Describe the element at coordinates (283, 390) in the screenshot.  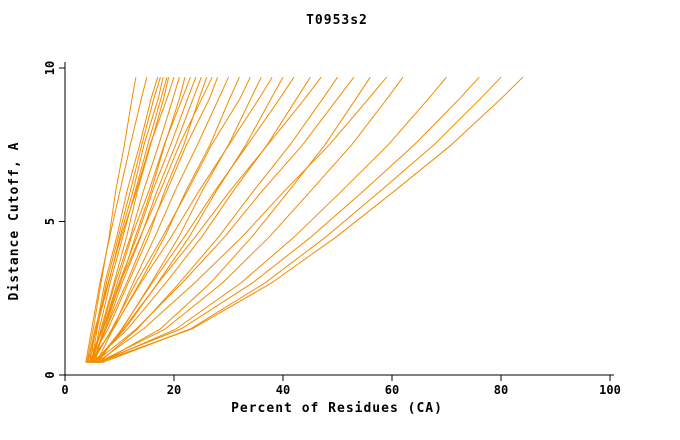
I see `x-tick-label: 40` at that location.